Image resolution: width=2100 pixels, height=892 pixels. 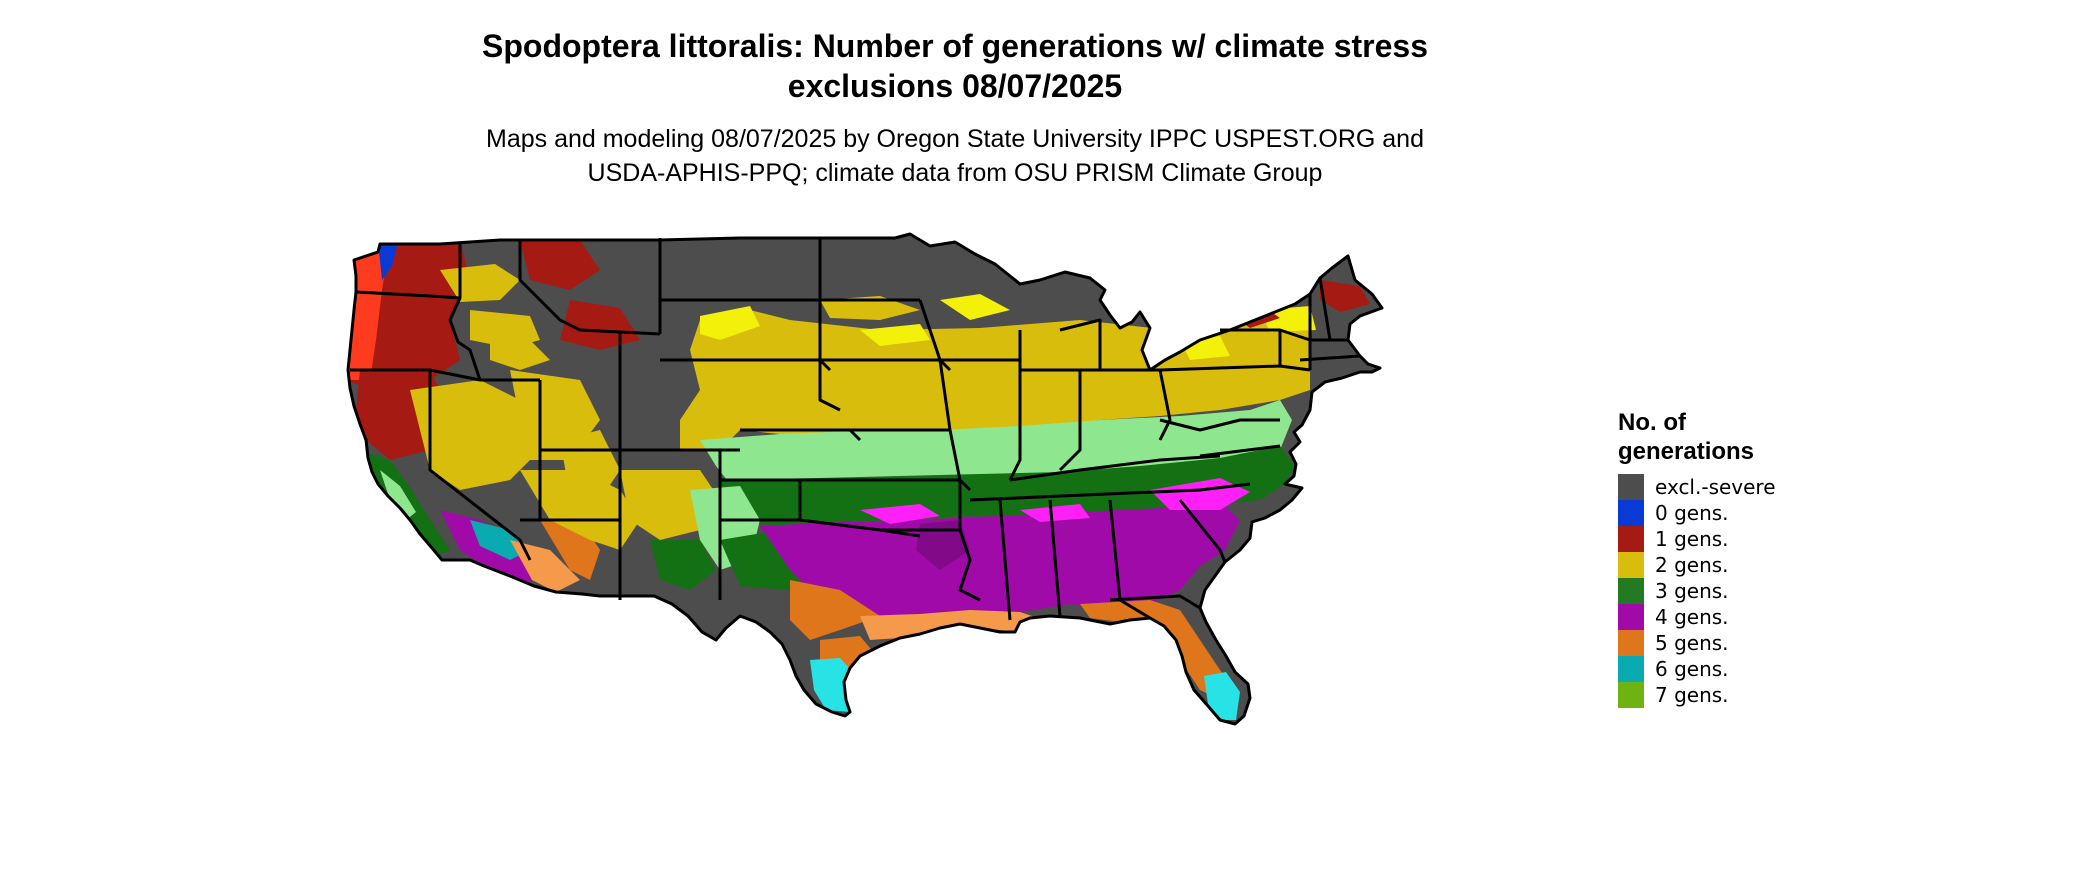 What do you see at coordinates (1686, 451) in the screenshot?
I see `legend-title-line-2: generations` at bounding box center [1686, 451].